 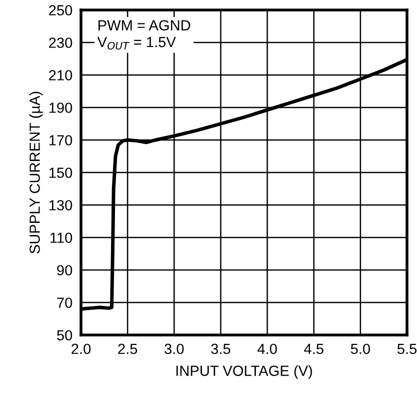 I want to click on x-axis-title: INPUT VOLTAGE (V), so click(x=244, y=372).